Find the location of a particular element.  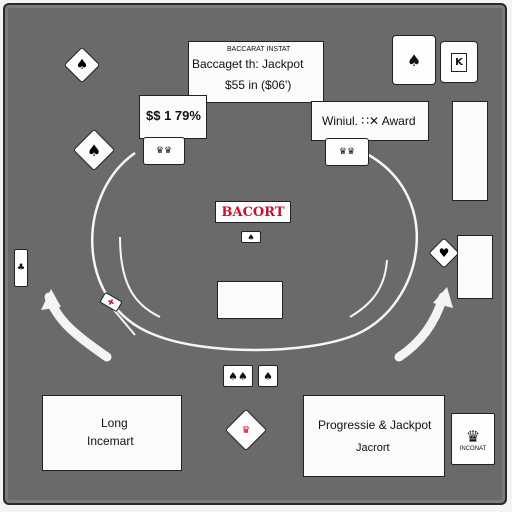

incemart-label: Incemart is located at coordinates (110, 441).